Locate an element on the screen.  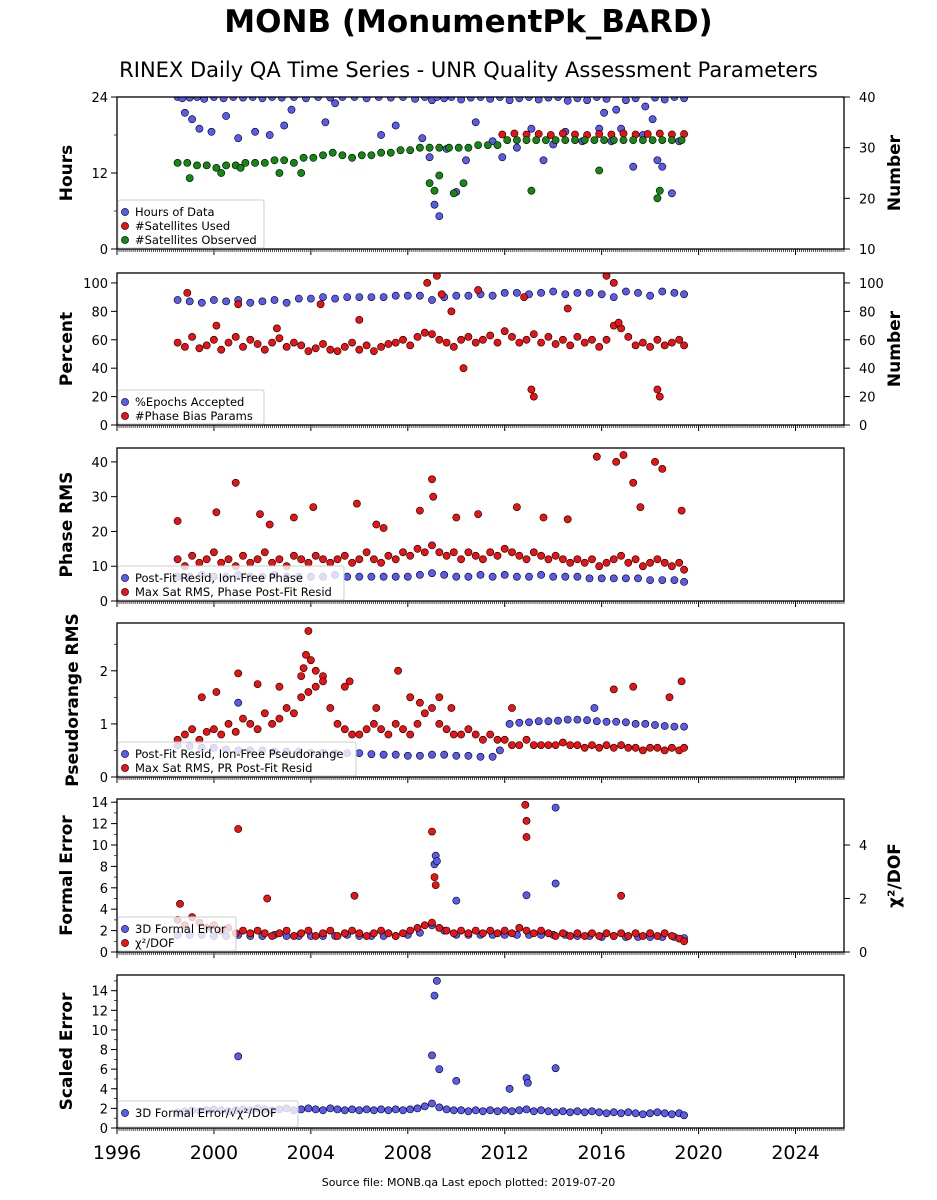
legend-label: #Satellites Used is located at coordinates (182, 226).